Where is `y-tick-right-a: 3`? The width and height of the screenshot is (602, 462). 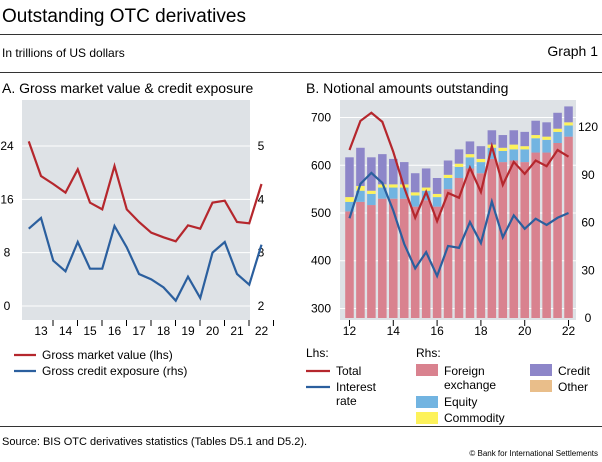
y-tick-right-a: 3 is located at coordinates (261, 253).